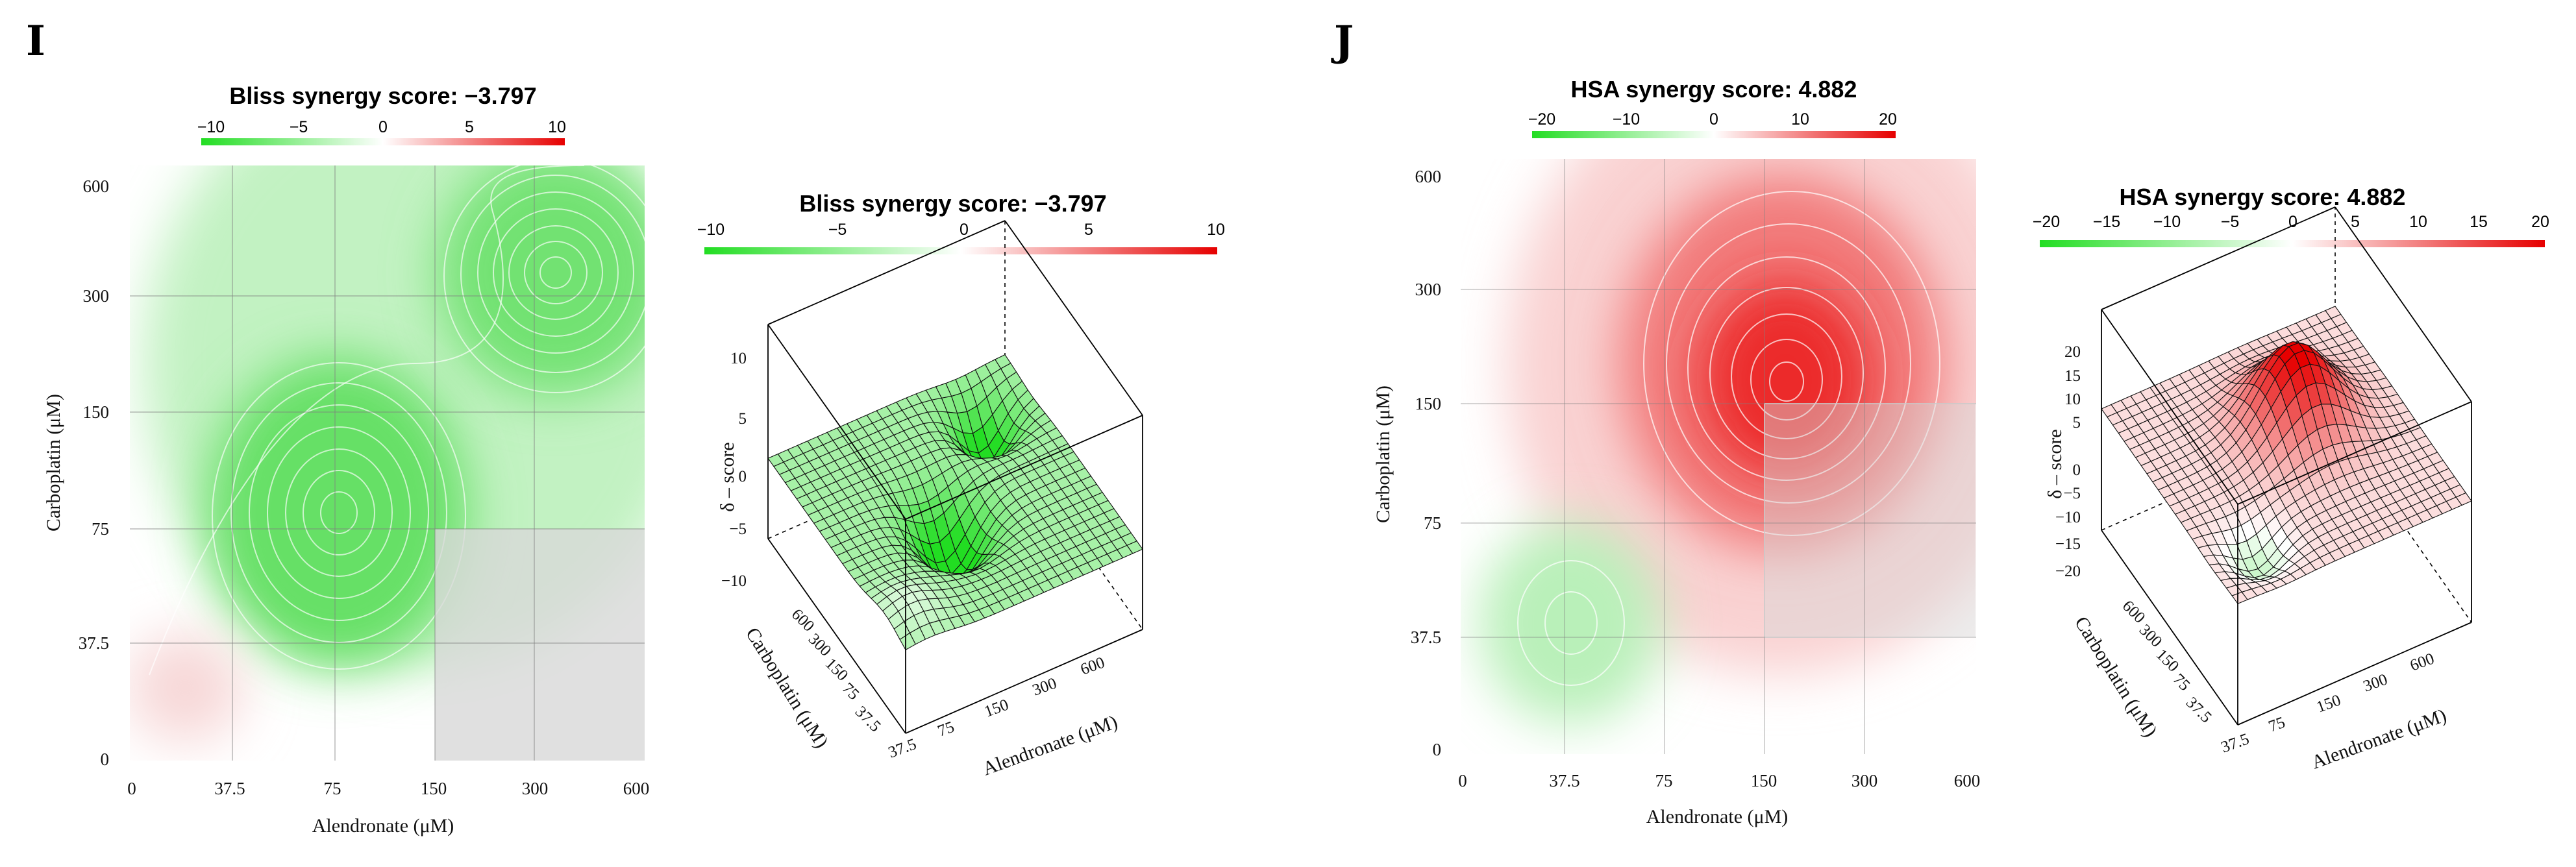  I want to click on cb-tick: −5, so click(837, 230).